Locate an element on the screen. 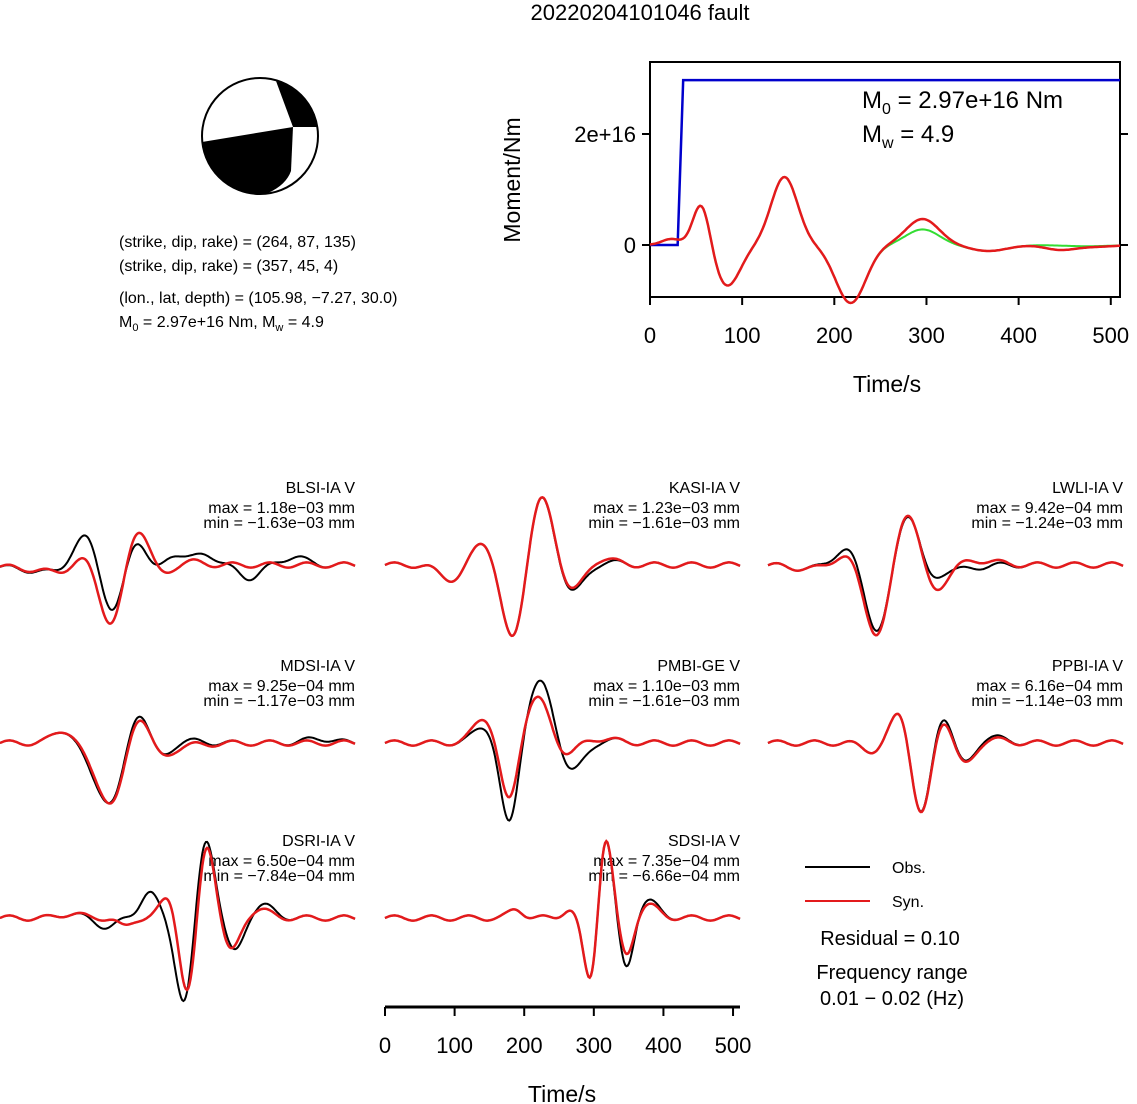 This screenshot has height=1104, width=1137. moment-x-tick-label: 200 is located at coordinates (834, 335).